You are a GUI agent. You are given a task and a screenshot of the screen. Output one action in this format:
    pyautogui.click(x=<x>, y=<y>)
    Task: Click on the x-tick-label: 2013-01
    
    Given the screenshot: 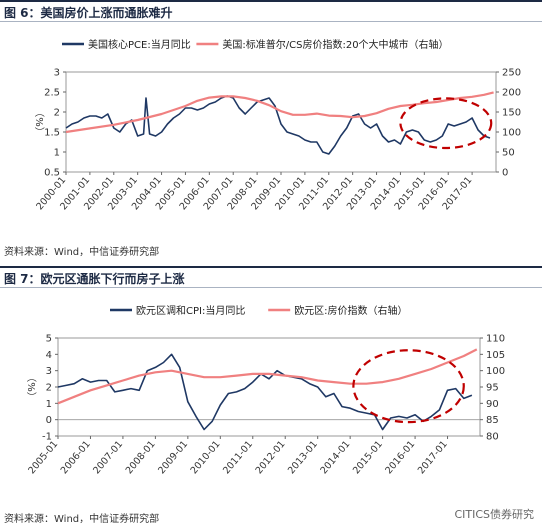 What is the action you would take?
    pyautogui.click(x=303, y=457)
    